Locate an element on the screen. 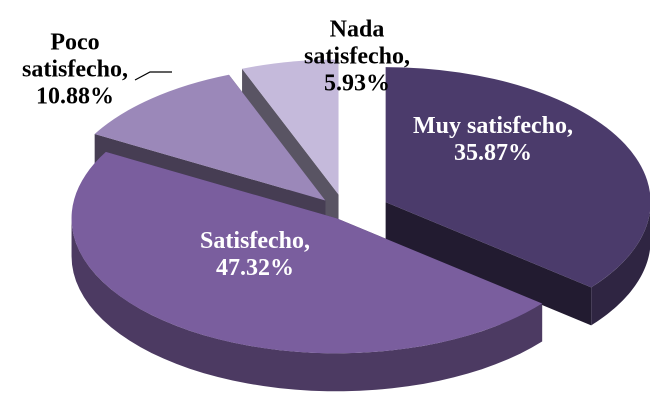 This screenshot has width=650, height=400. data-label: Satisfecho, 47.32% is located at coordinates (255, 255).